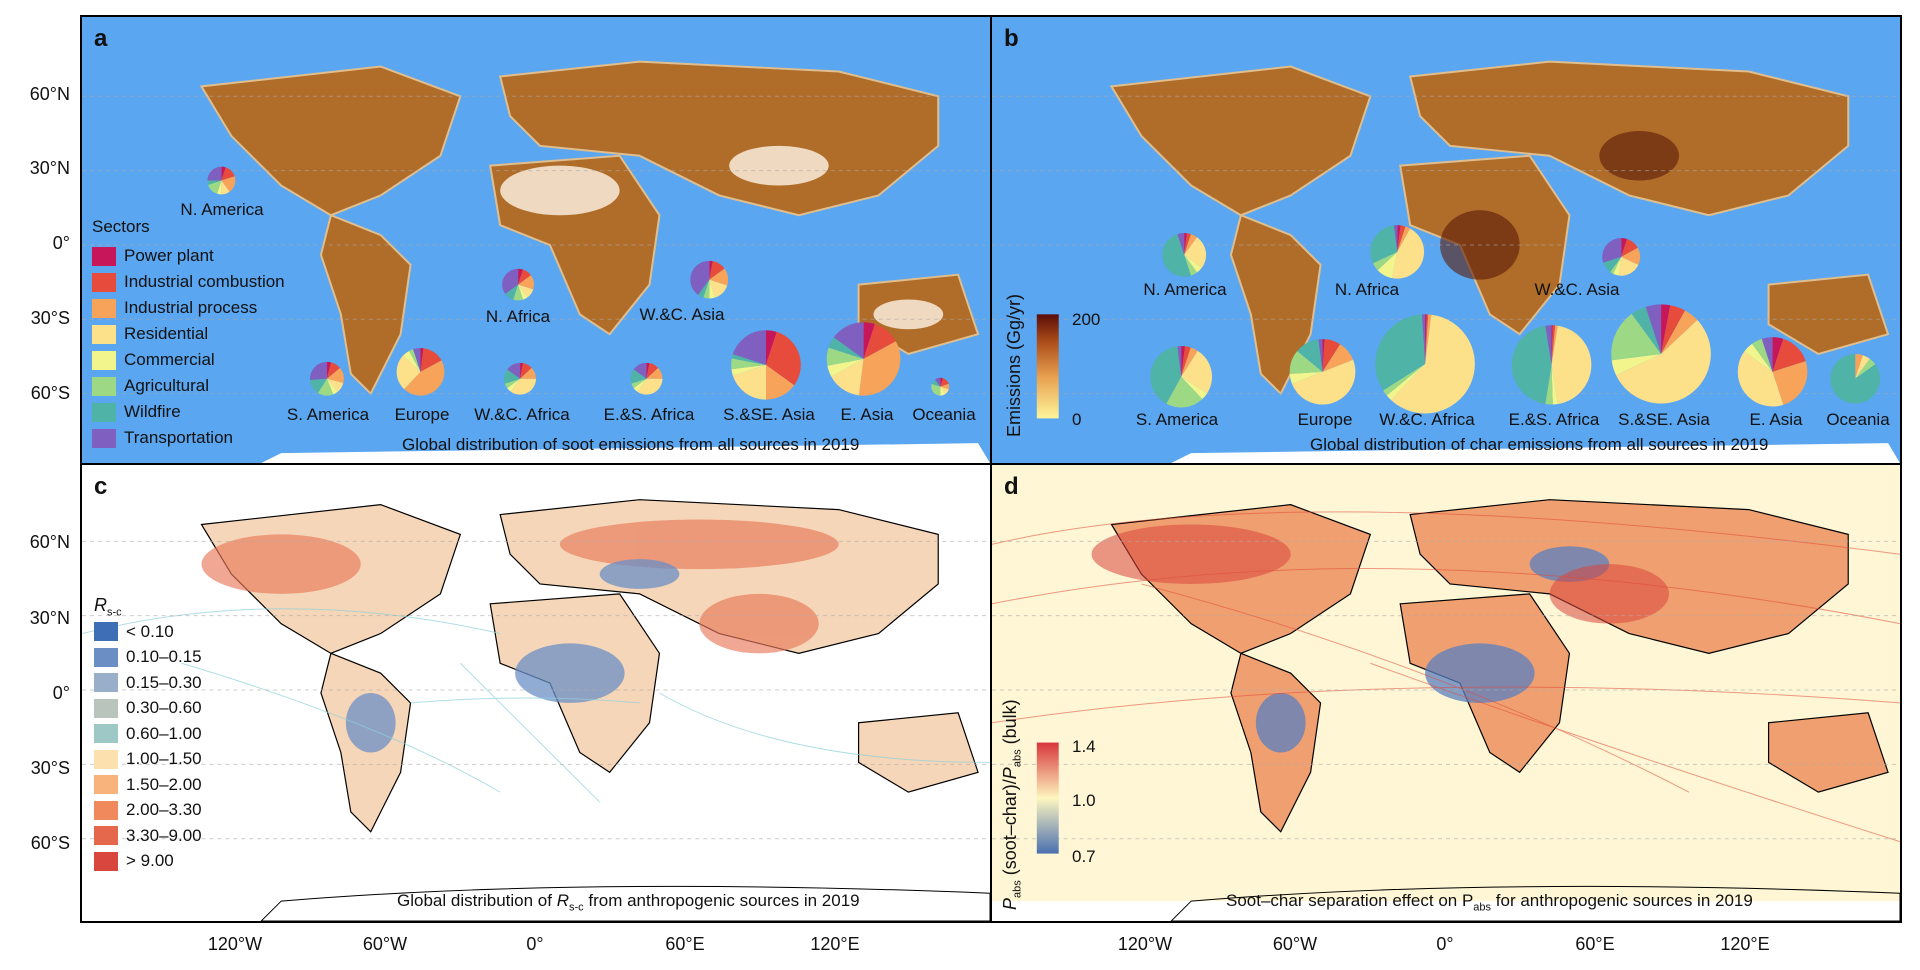  I want to click on sector-legend-title: Sectors, so click(121, 226).